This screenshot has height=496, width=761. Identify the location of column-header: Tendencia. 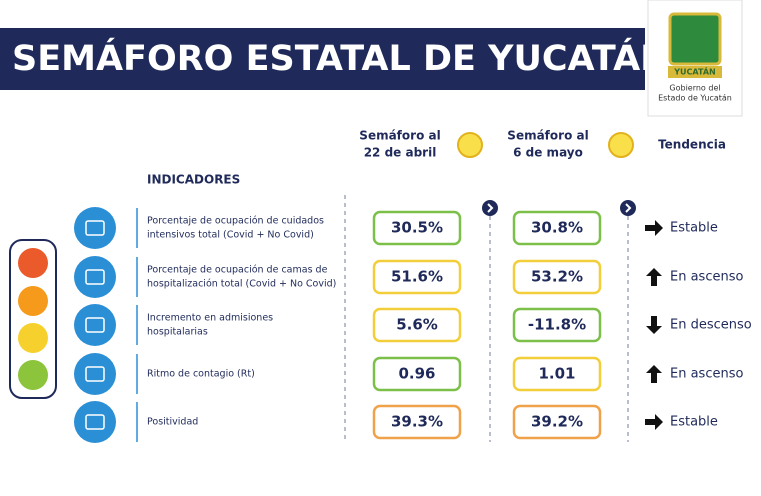
(692, 145).